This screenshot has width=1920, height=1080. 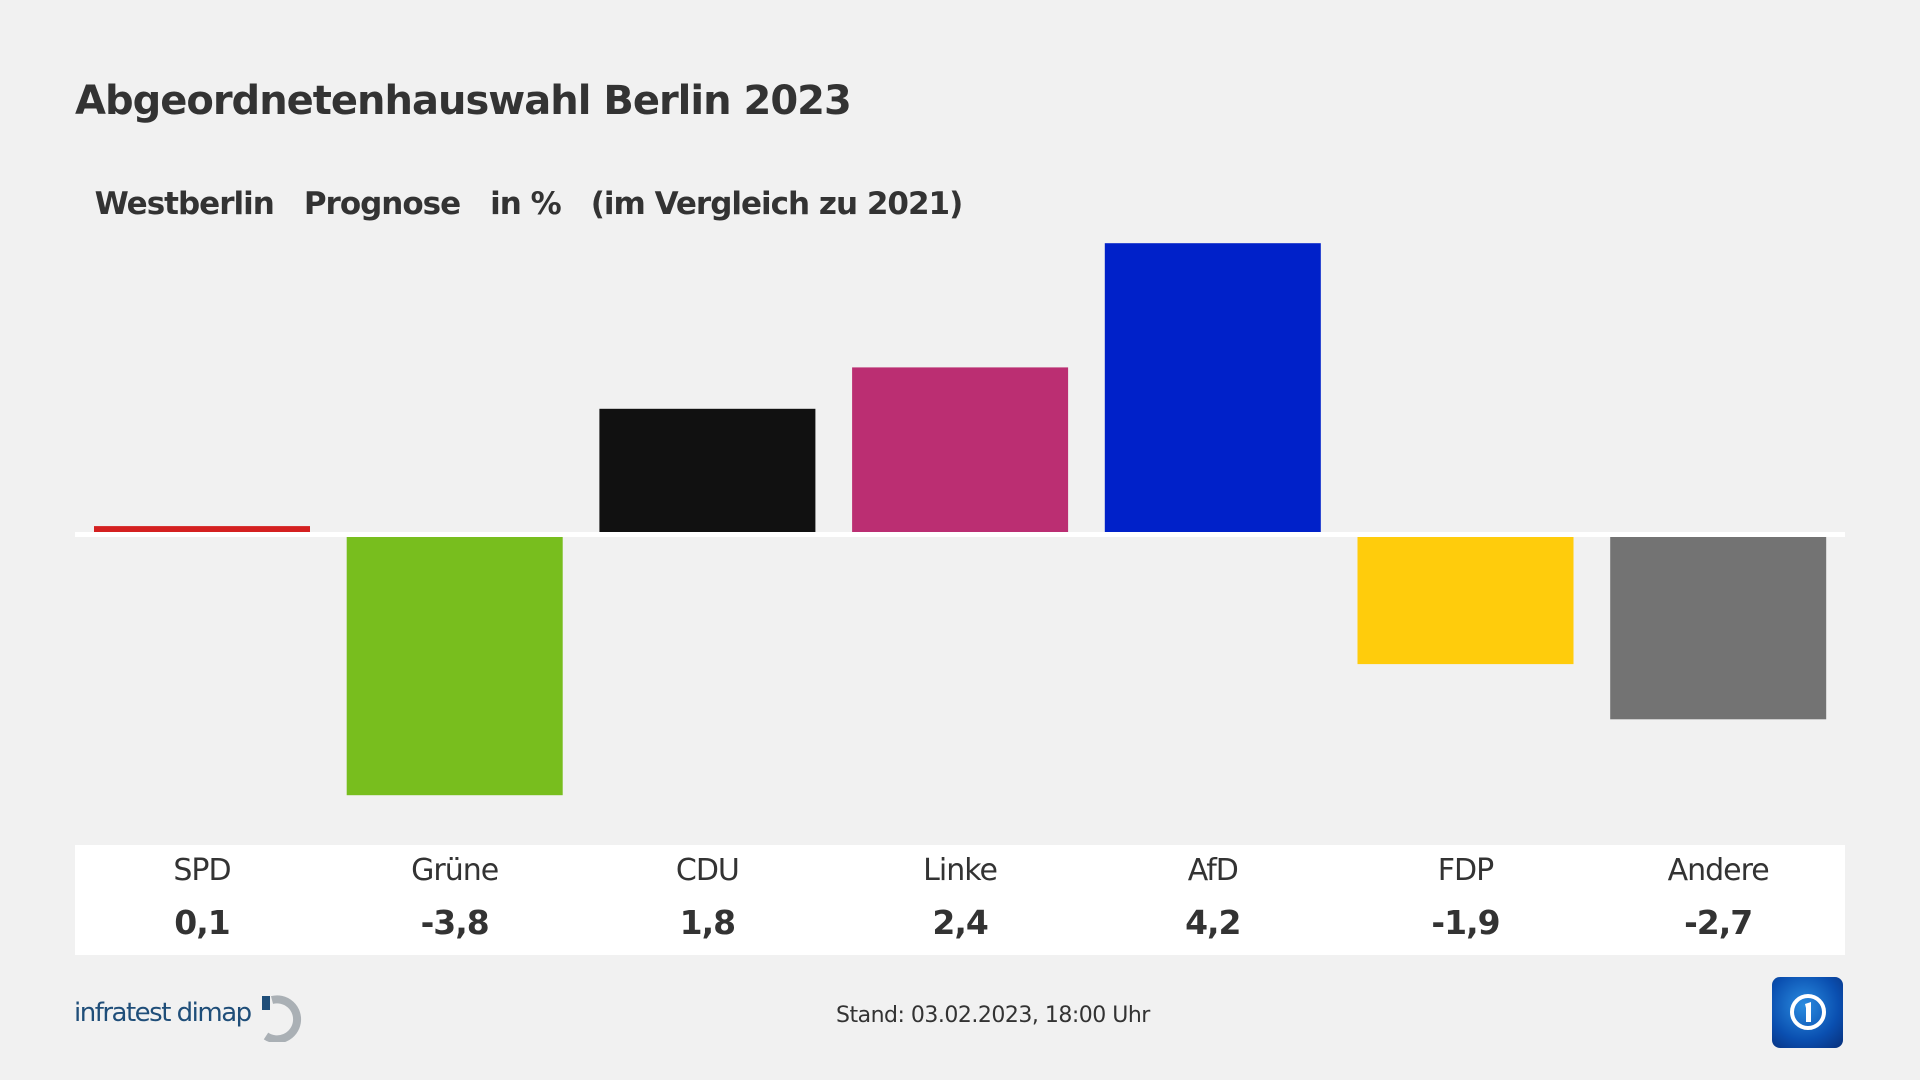 I want to click on value-label: 2,4, so click(x=960, y=922).